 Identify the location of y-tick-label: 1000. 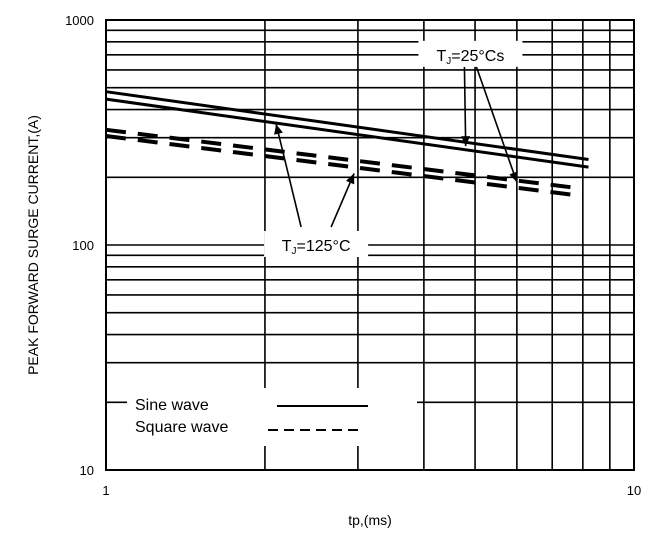
(79, 20).